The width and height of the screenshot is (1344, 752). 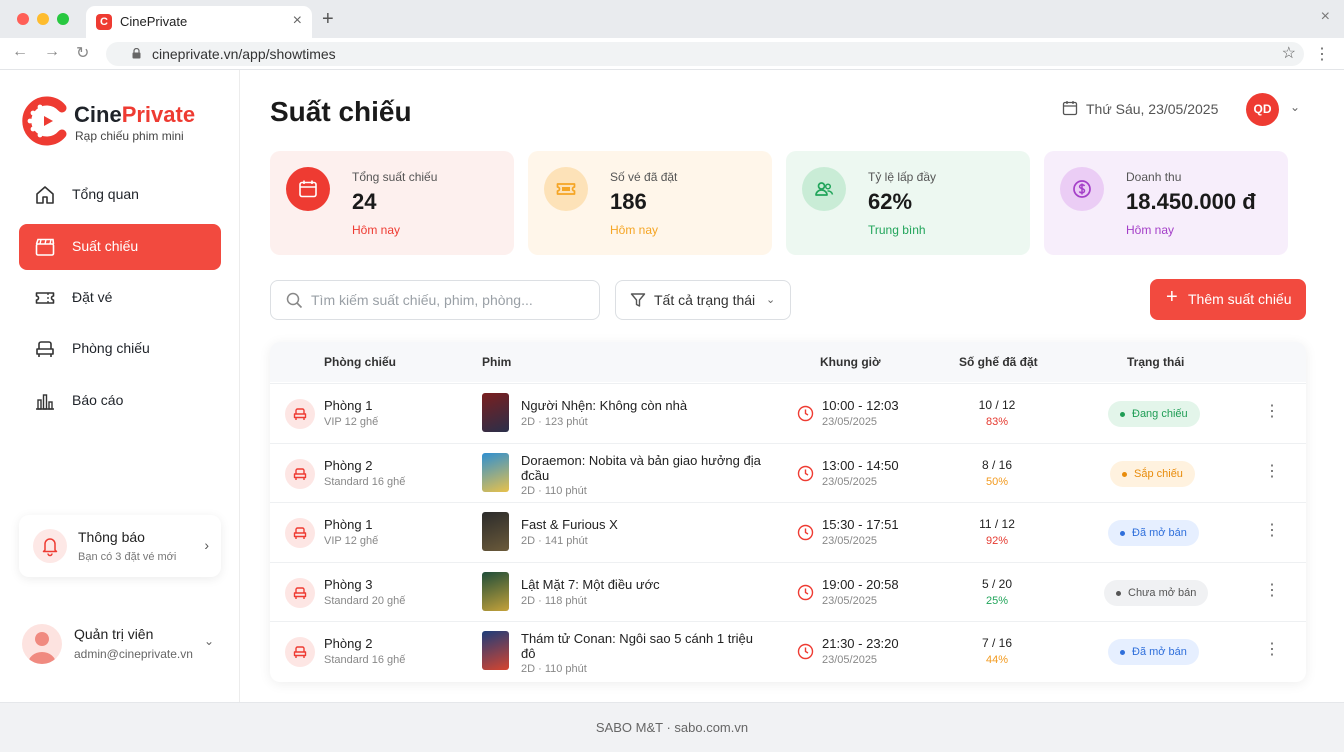 I want to click on sidebar-item-reports: Báo cáo, so click(x=120, y=401).